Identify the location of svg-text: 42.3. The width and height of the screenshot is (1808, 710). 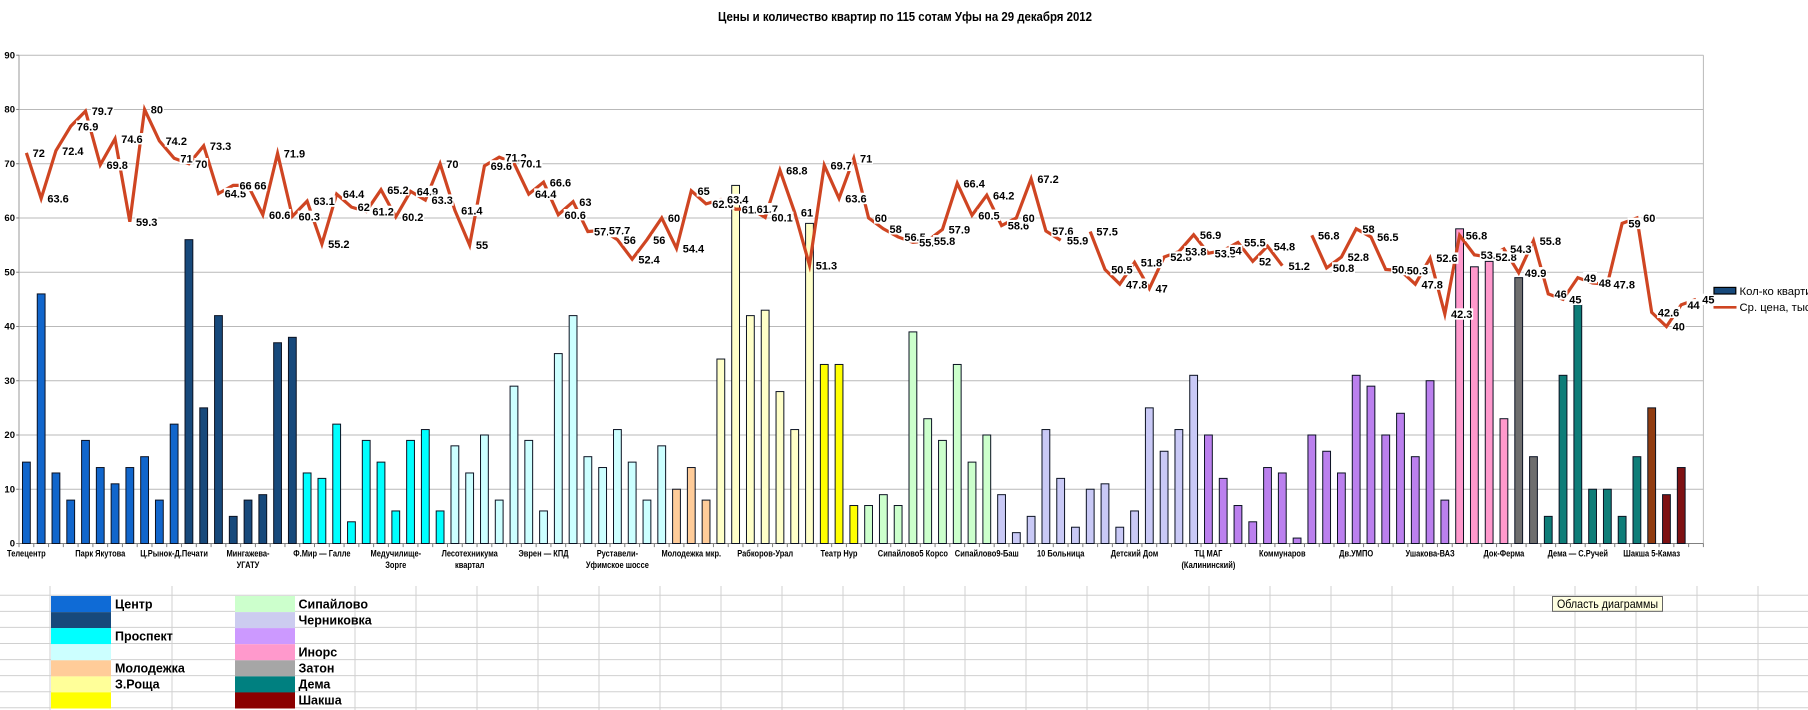
(1461, 315).